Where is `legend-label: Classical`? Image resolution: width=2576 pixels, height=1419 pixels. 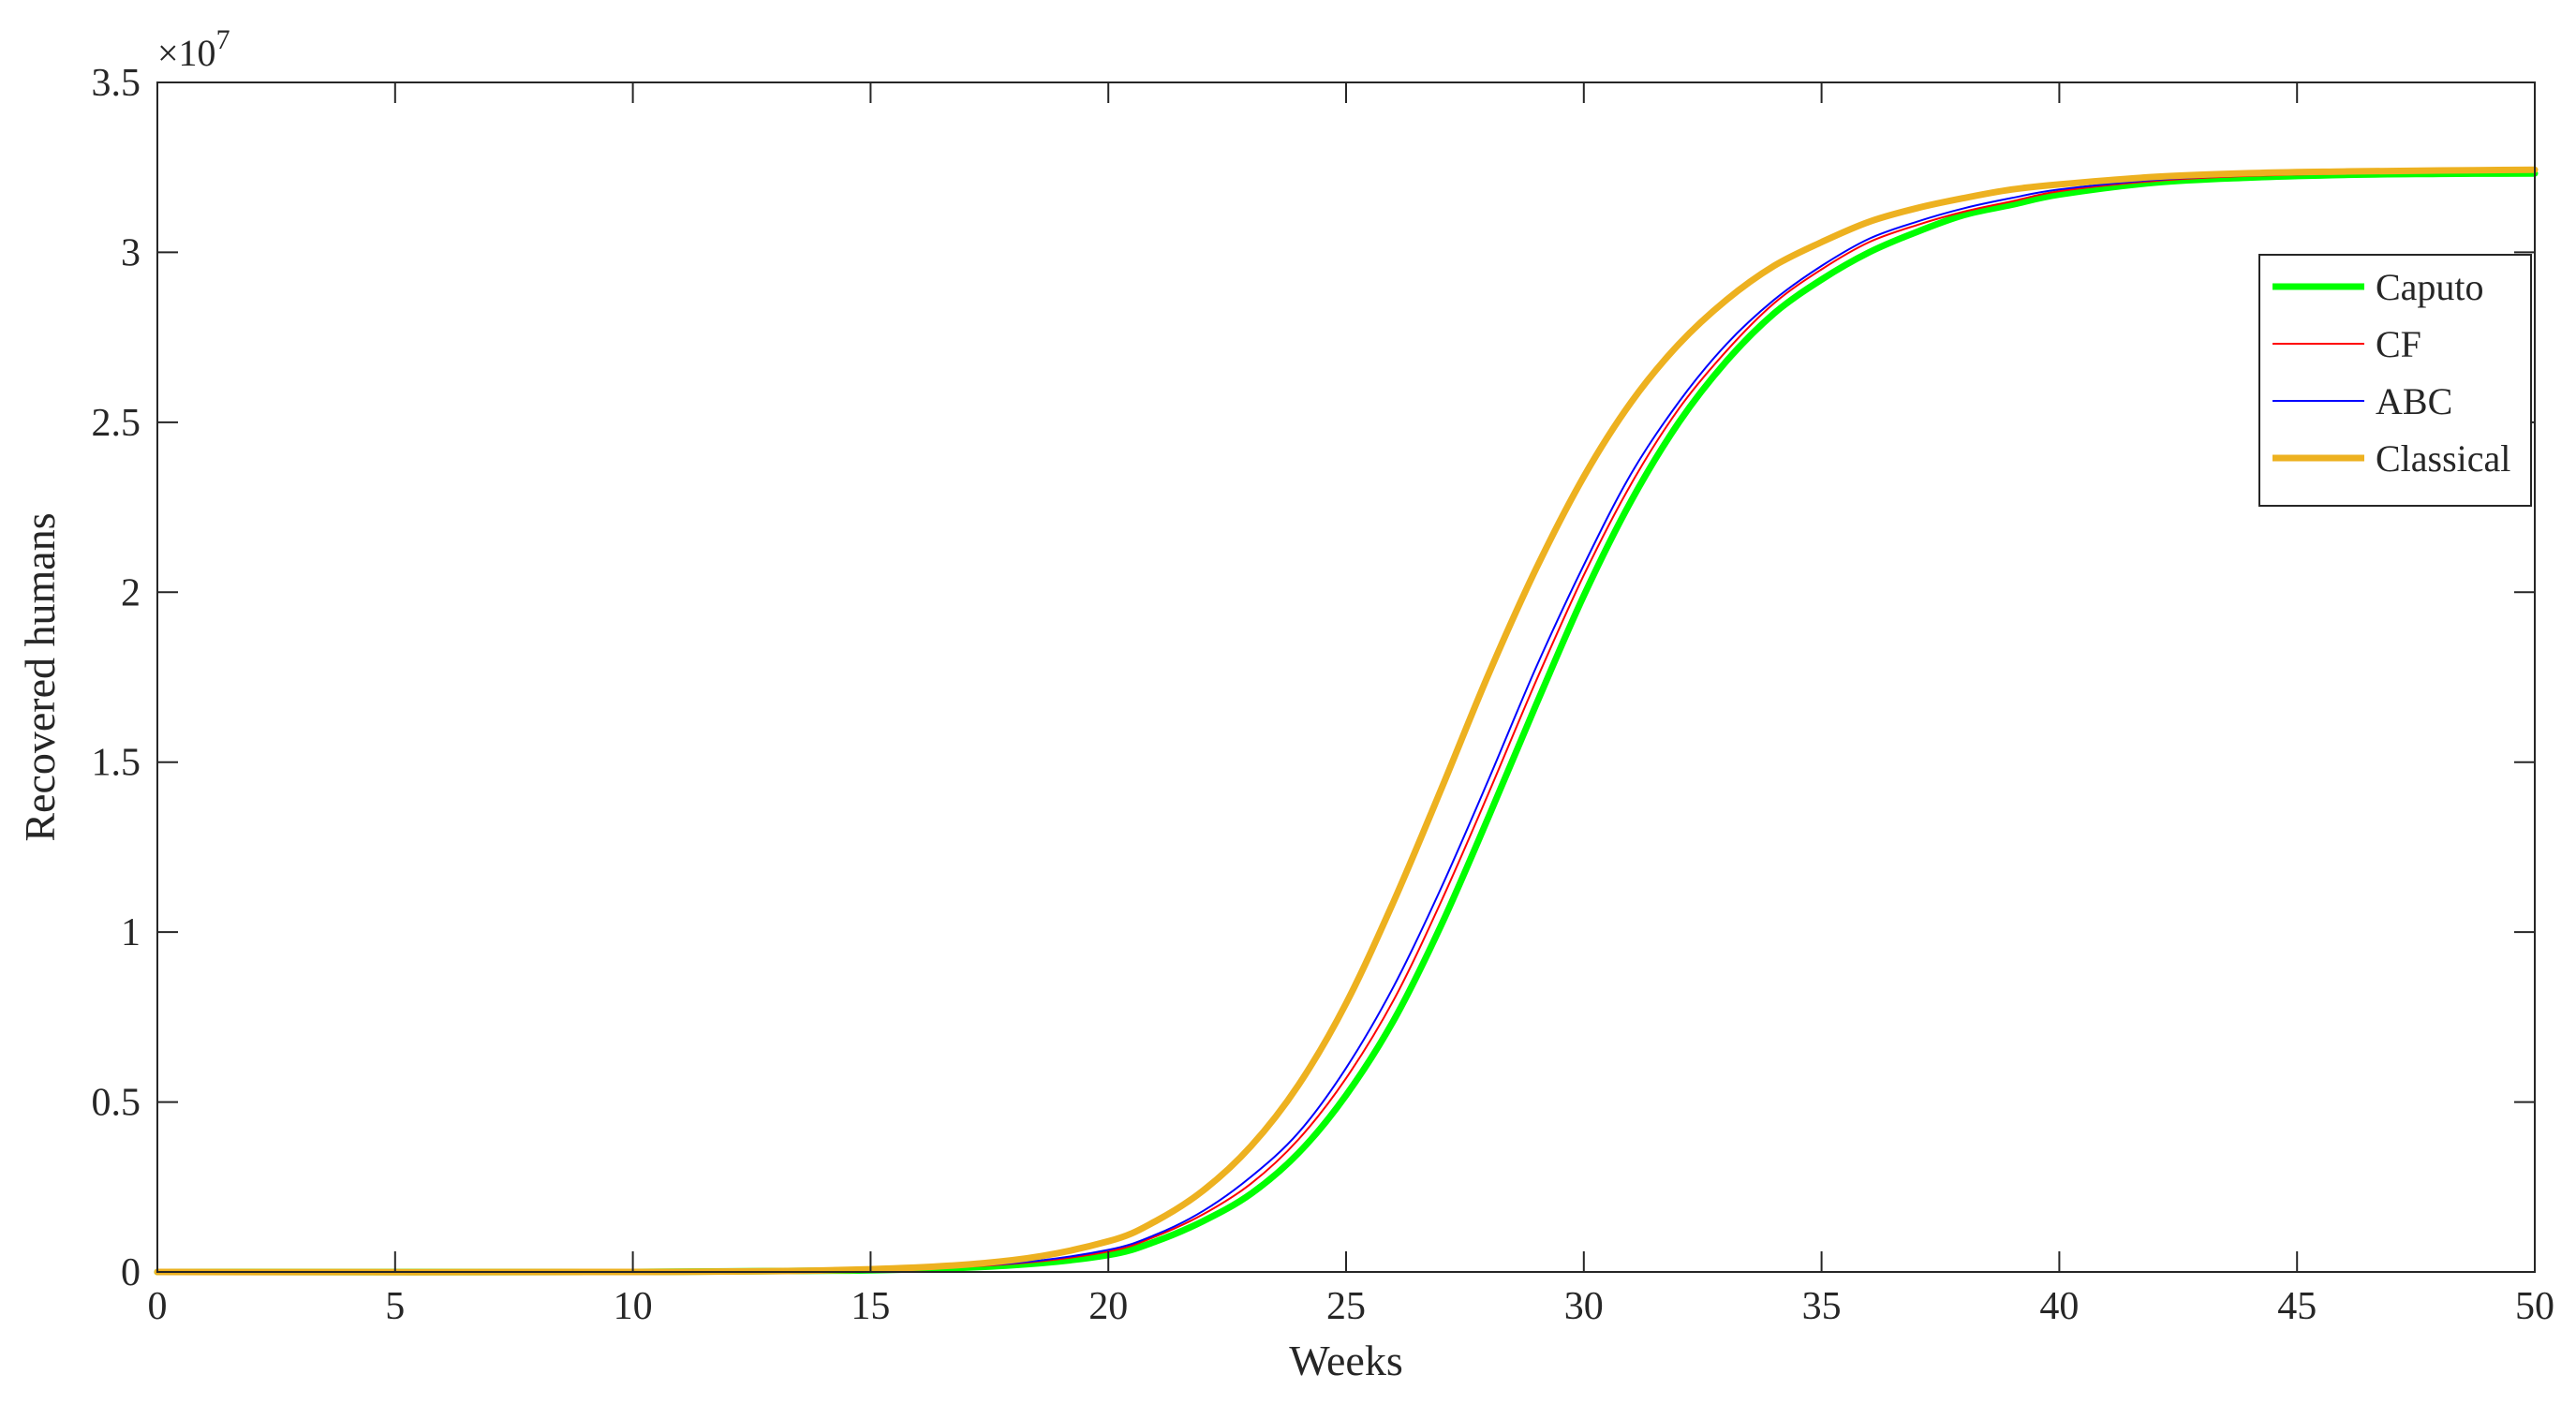 legend-label: Classical is located at coordinates (2443, 459).